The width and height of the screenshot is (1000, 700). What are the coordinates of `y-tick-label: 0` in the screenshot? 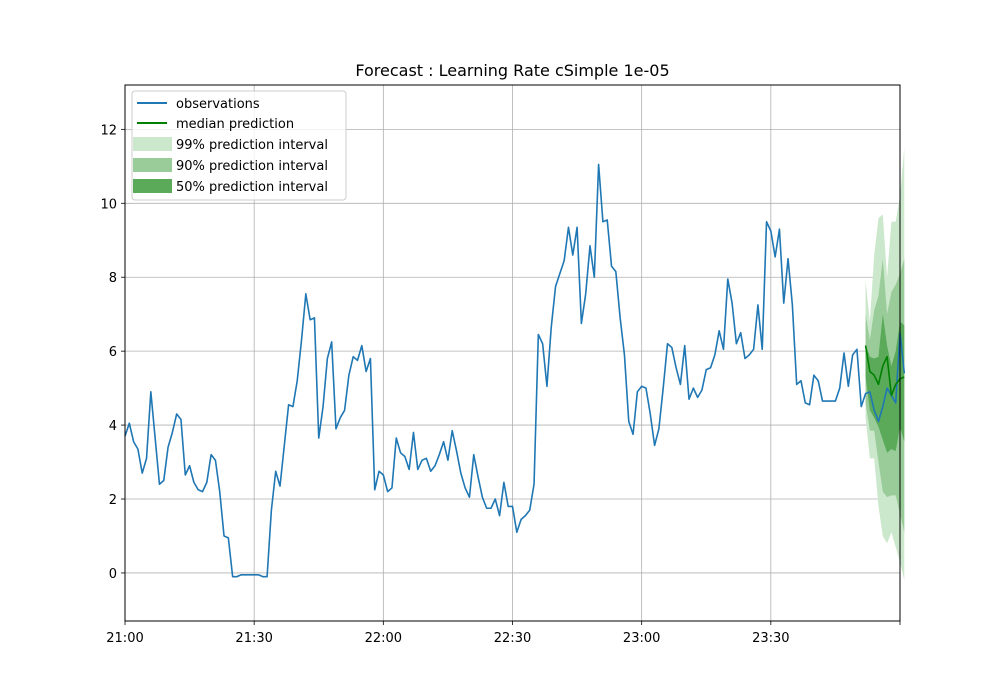 It's located at (113, 574).